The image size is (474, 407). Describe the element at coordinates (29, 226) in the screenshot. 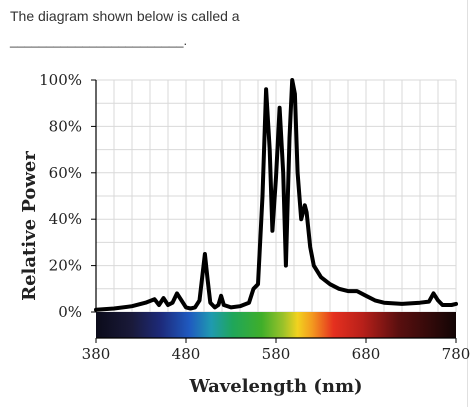

I see `y-axis-label: Relative Power` at that location.